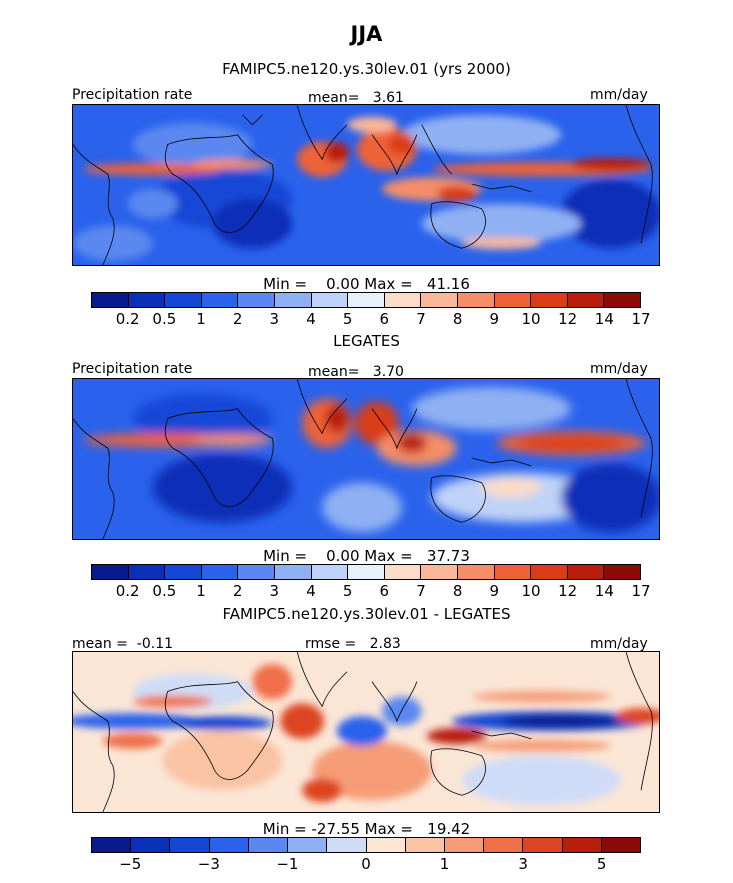 This screenshot has width=733, height=883. I want to click on panel-1-header: FAMIPC5.ne120.ys.30lev.01 (yrs 2000), so click(366, 69).